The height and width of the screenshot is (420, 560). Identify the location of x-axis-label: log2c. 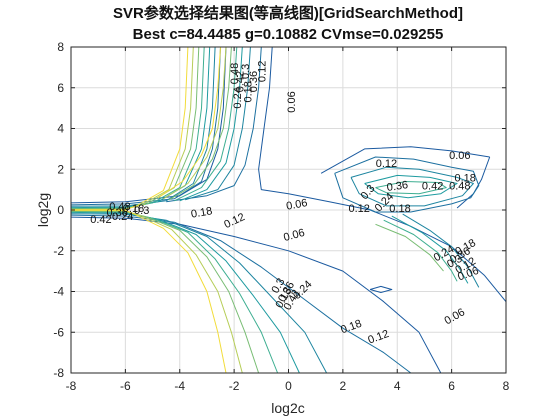
(287, 408).